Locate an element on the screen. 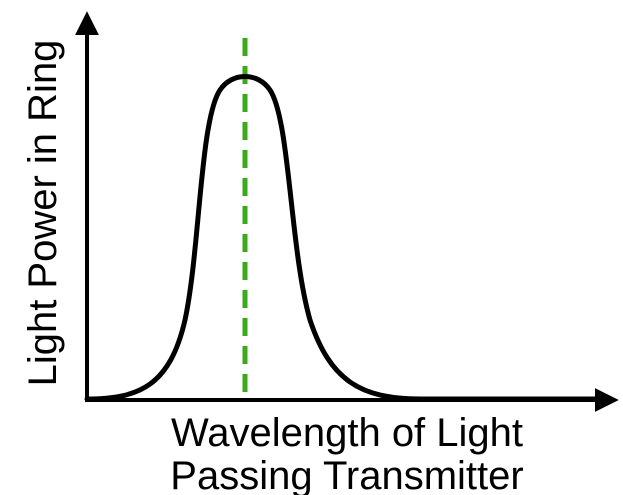 This screenshot has width=623, height=495. x-axis-label-line2: Passing Transmitter is located at coordinates (346, 474).